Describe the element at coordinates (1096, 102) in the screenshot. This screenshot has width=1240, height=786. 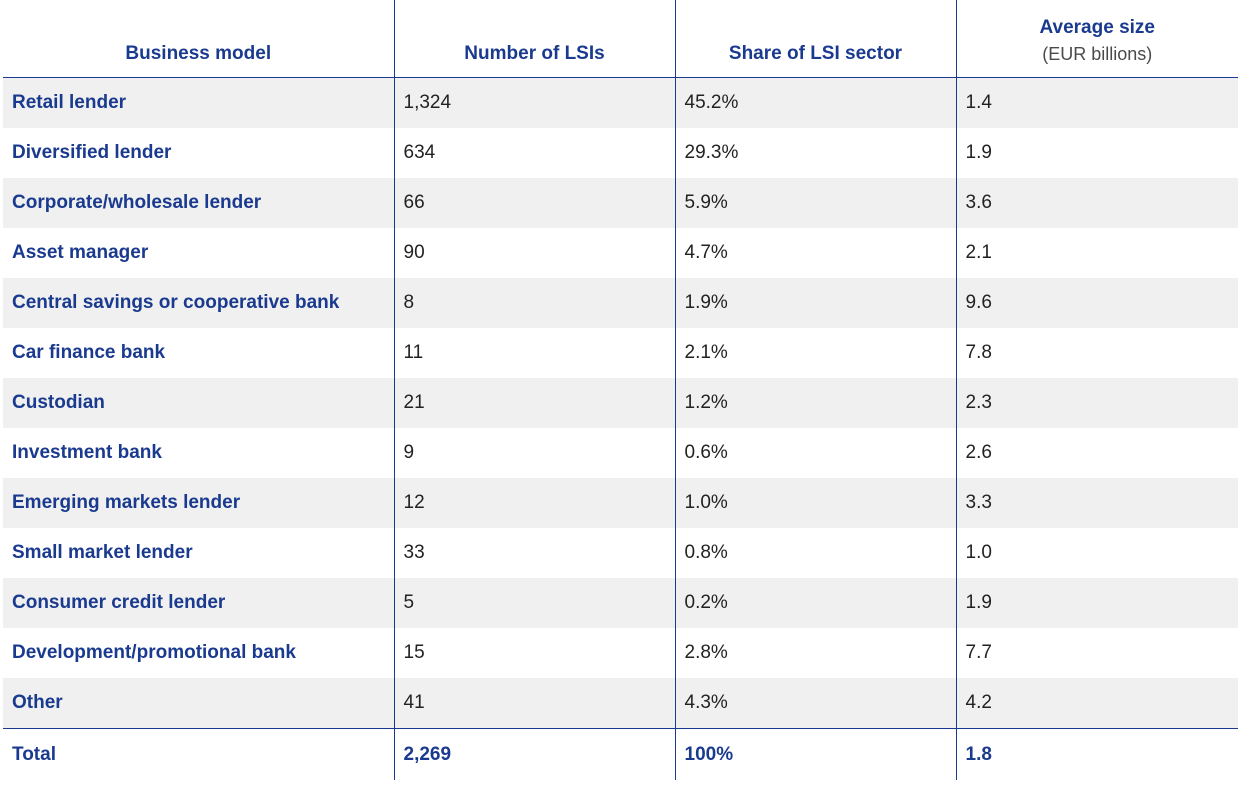
I see `cell-average-size: 1.4` at that location.